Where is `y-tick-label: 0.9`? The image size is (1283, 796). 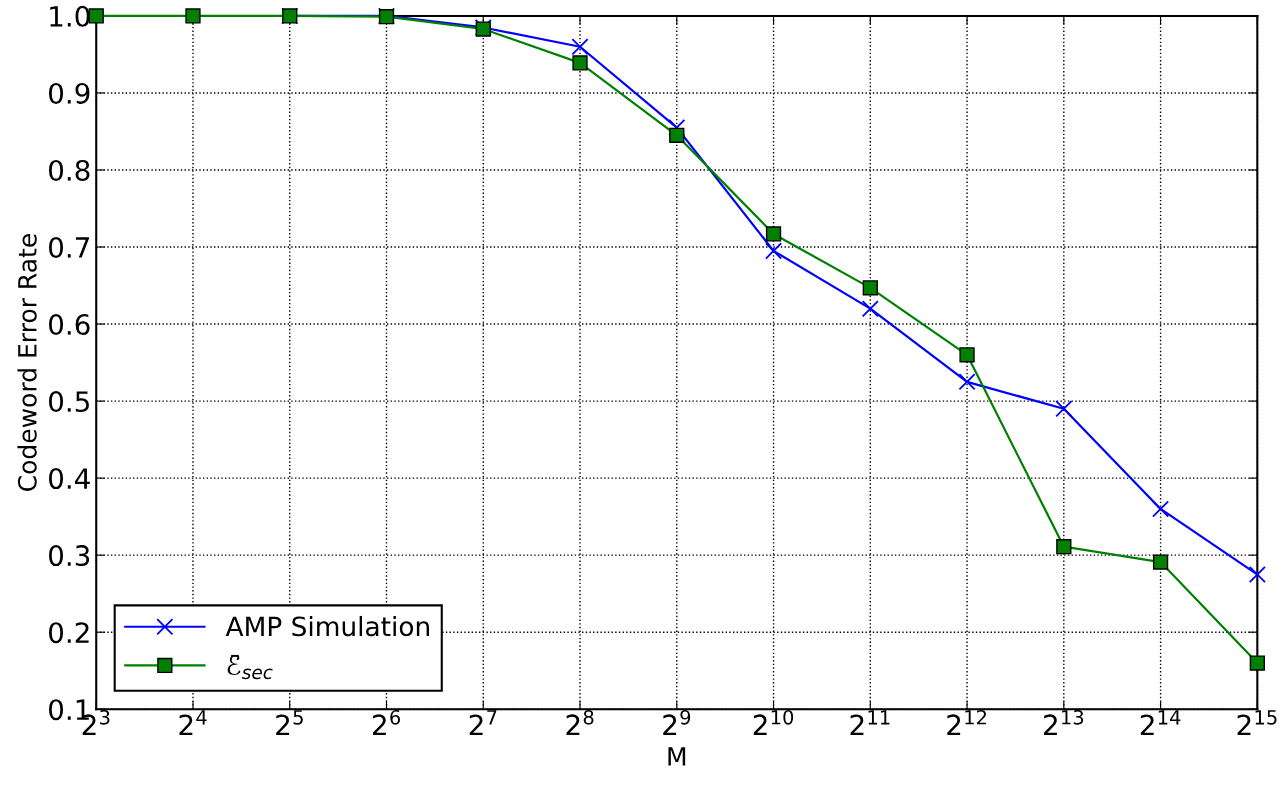
y-tick-label: 0.9 is located at coordinates (69, 93).